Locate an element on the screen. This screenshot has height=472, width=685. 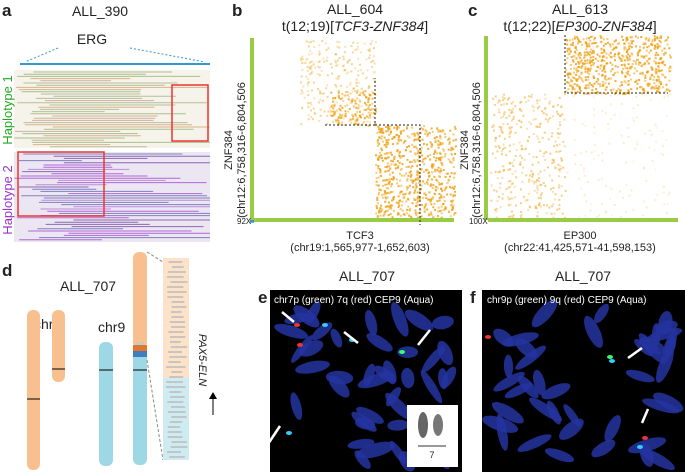
zoom-region is located at coordinates (176, 318).